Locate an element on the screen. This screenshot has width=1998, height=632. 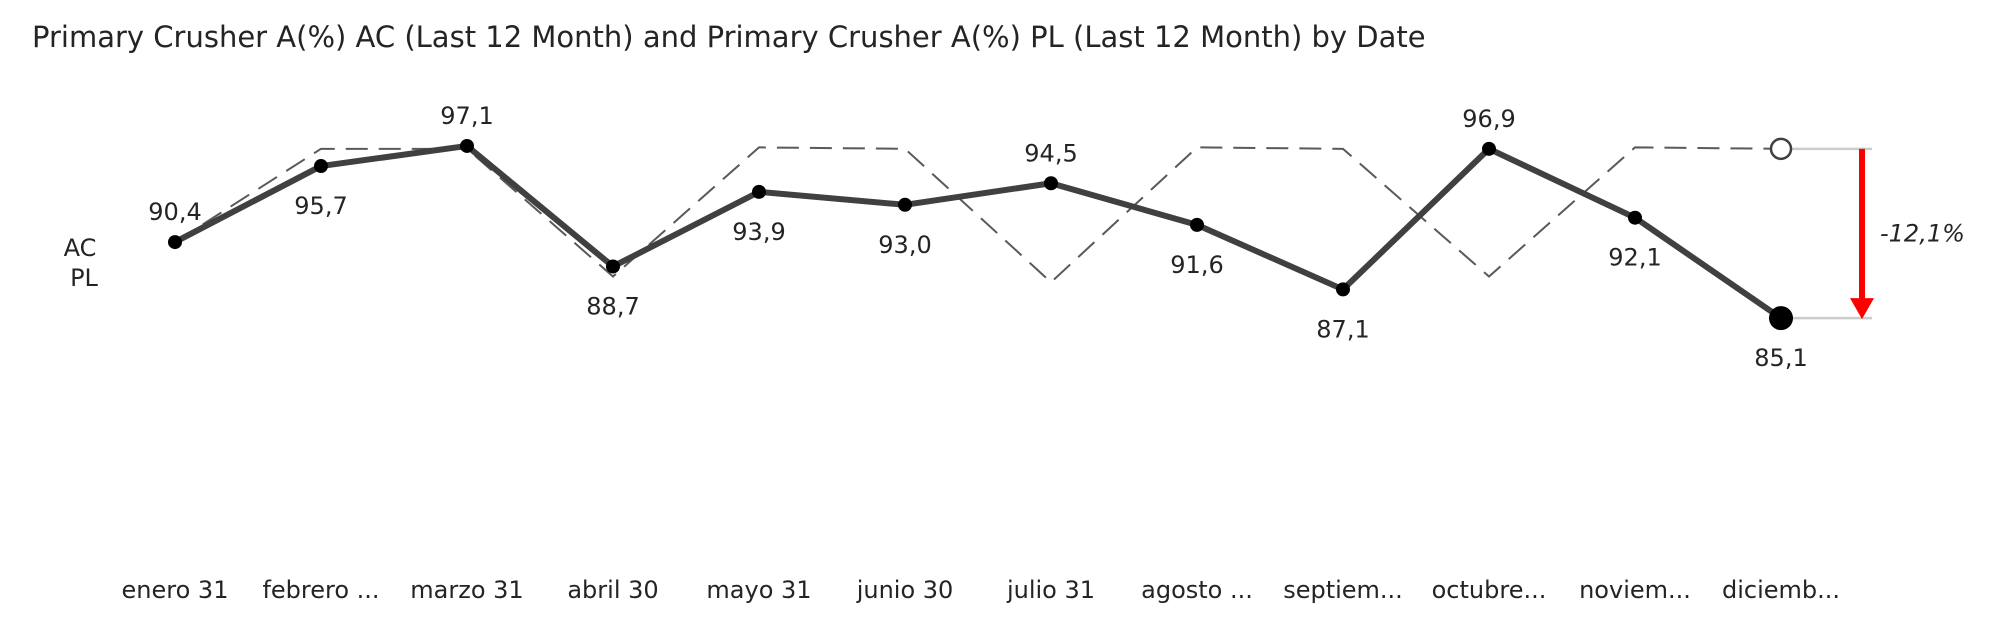
variance-indicator: -12,1% is located at coordinates (1907, 234).